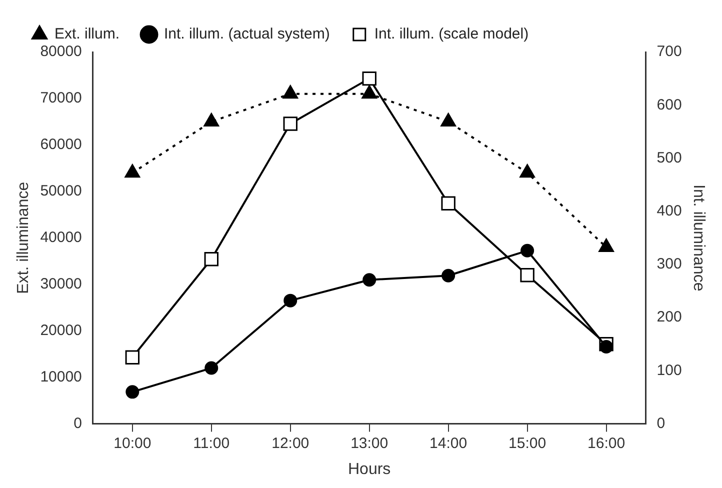 The width and height of the screenshot is (722, 488). Describe the element at coordinates (669, 264) in the screenshot. I see `y2-tick-label: 300` at that location.